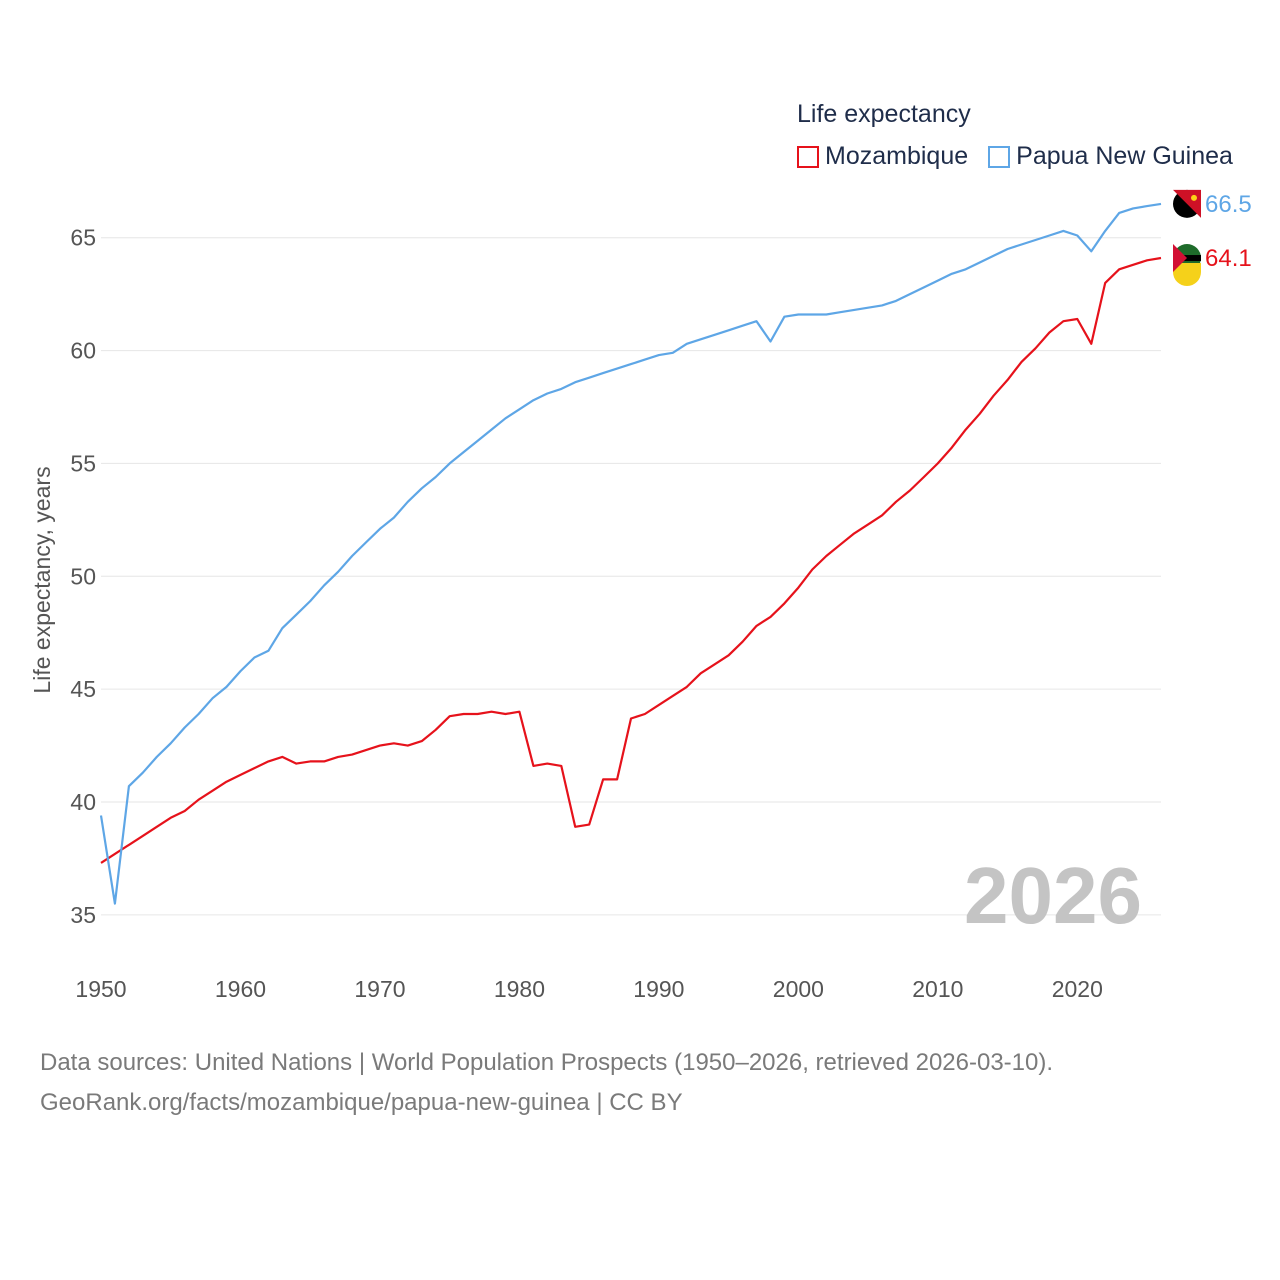 This screenshot has height=1280, width=1280. I want to click on y-tick-label-50: 50, so click(83, 576).